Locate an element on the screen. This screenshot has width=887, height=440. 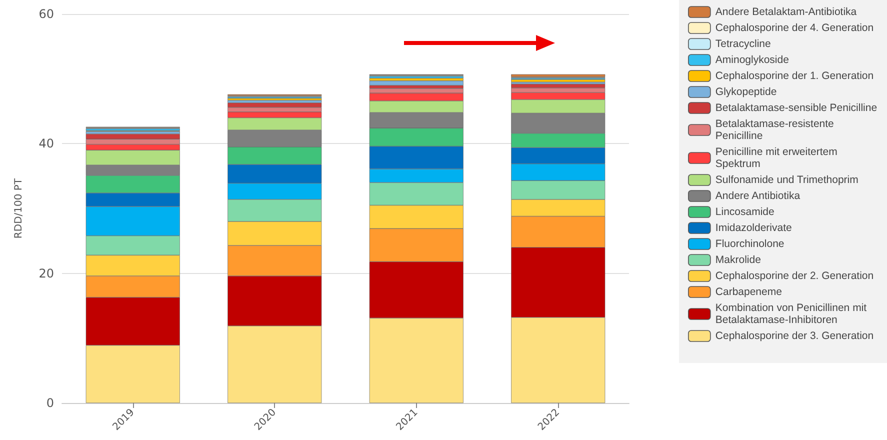
y-tick-label: 60 is located at coordinates (46, 14).